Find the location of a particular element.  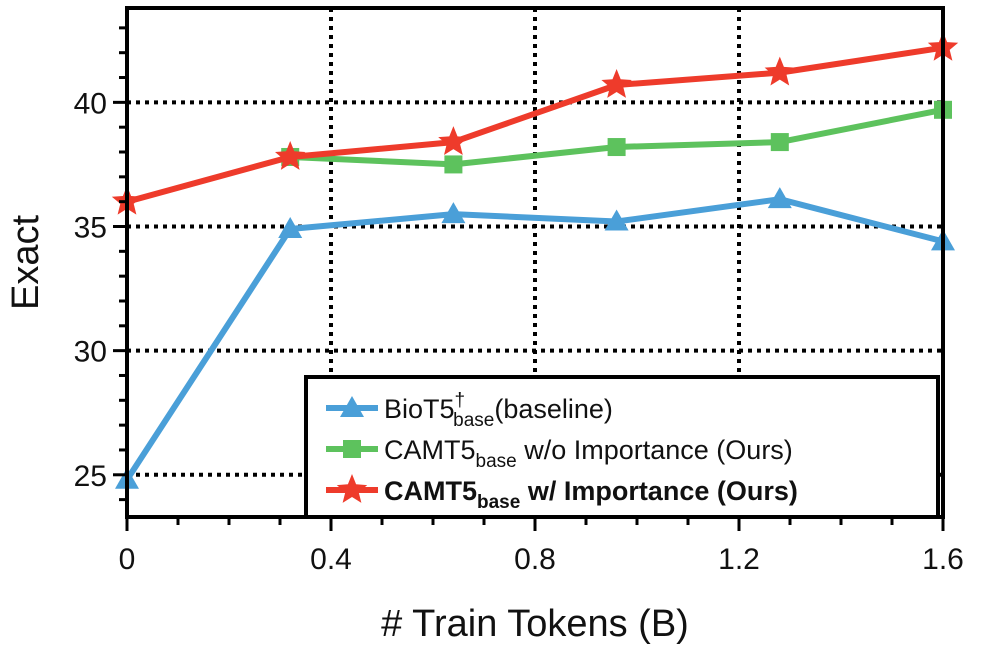

legend-label-0: BioT5† base(baseline) is located at coordinates (498, 410).